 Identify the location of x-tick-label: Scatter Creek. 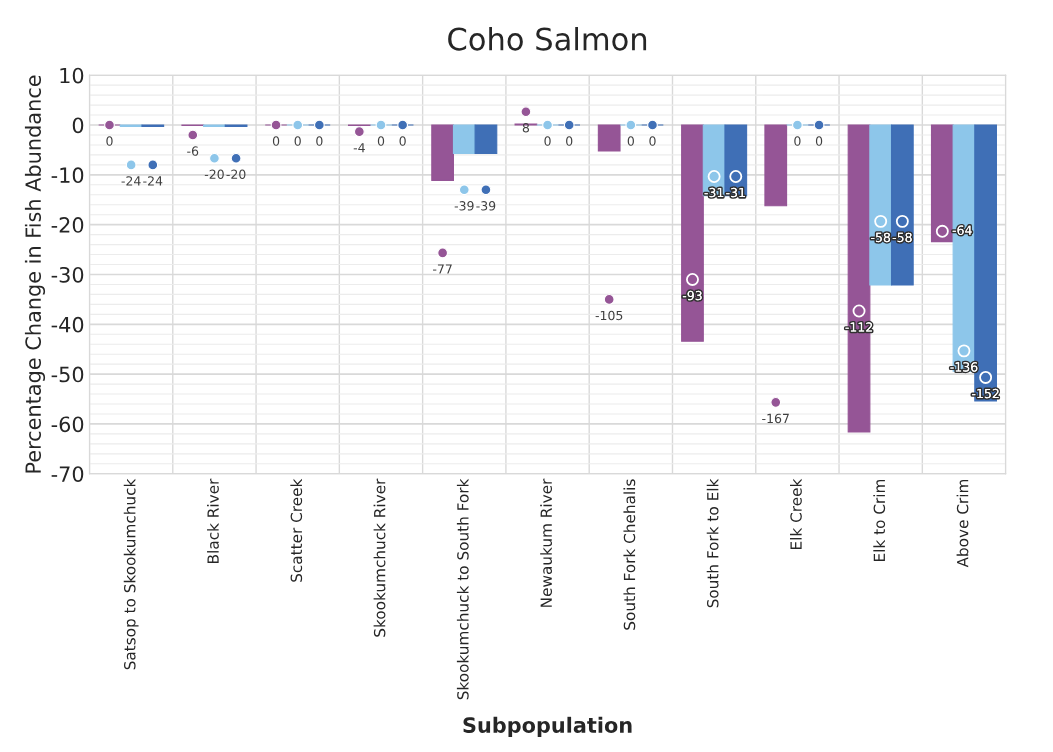
(296, 530).